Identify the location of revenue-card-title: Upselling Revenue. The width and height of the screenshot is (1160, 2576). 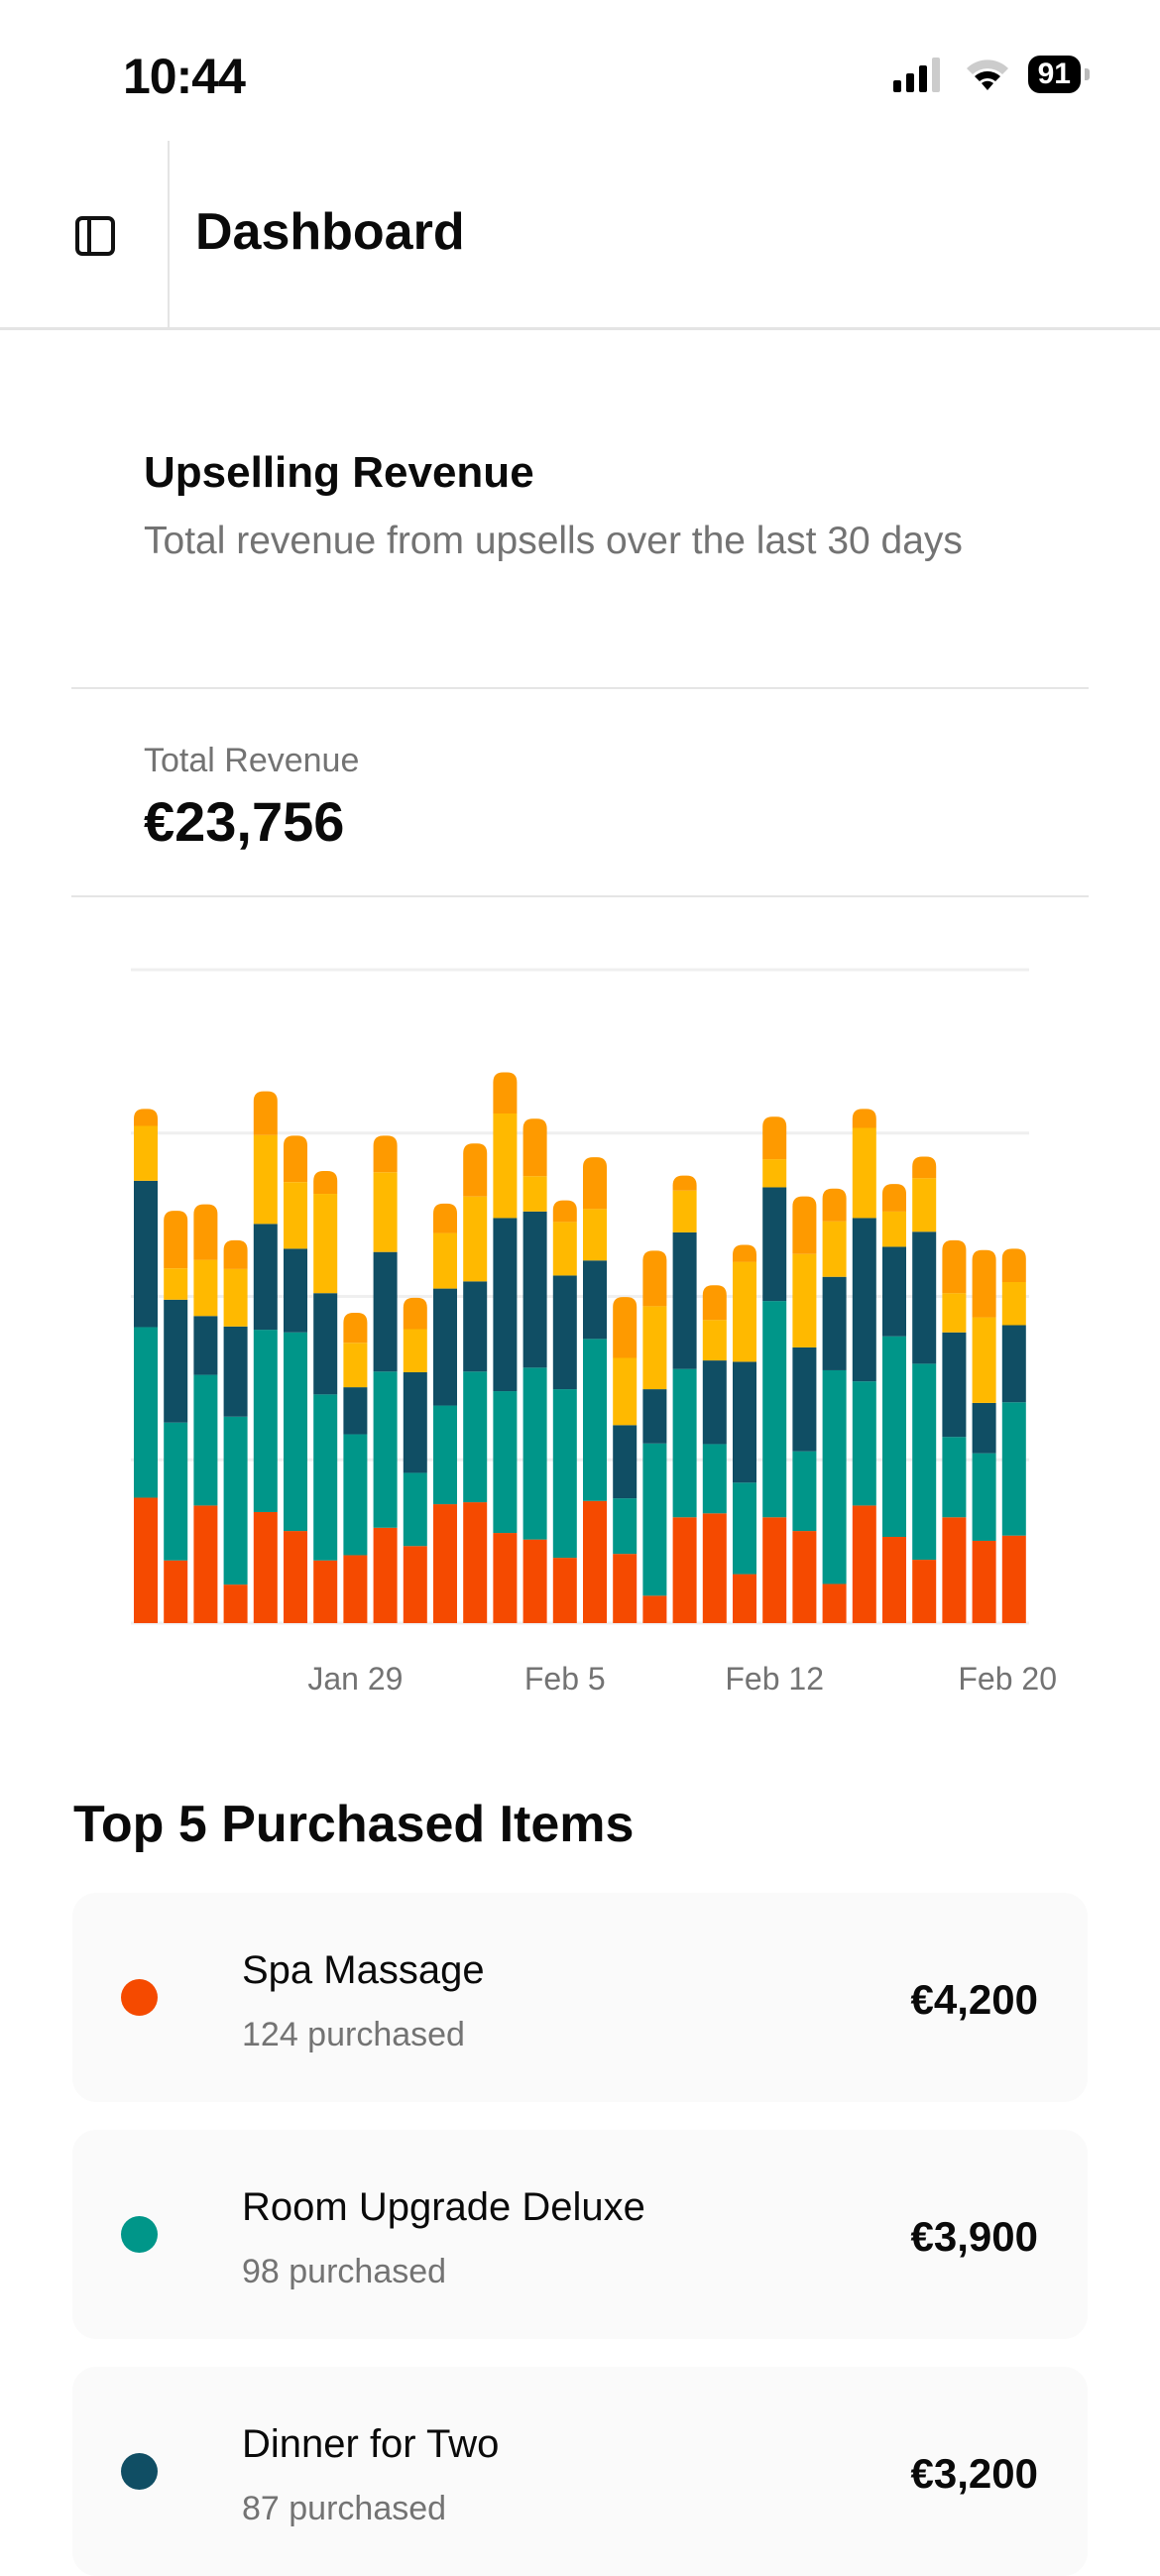
(339, 472).